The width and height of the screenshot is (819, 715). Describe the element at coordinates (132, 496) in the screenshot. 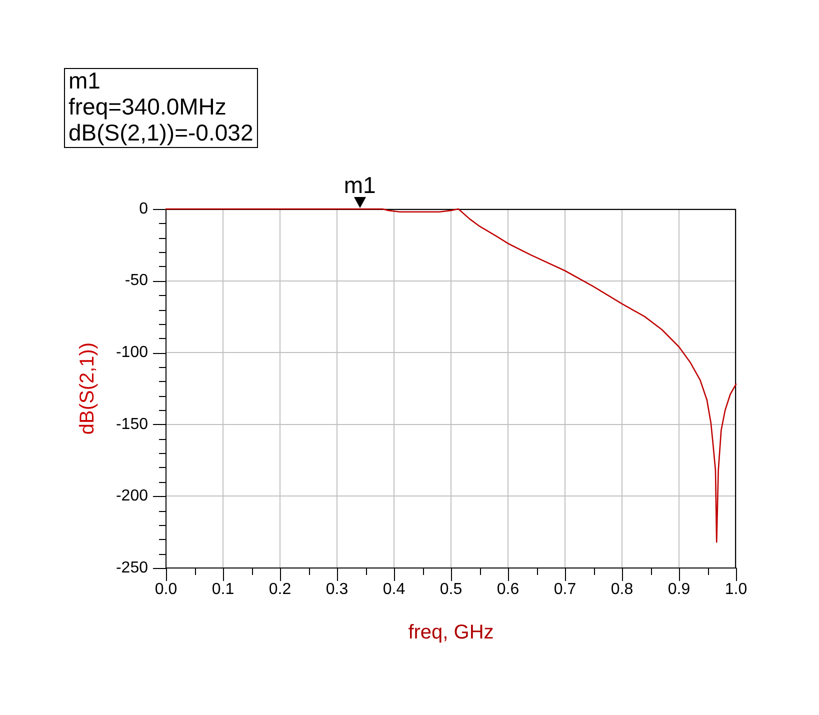

I see `y-tick-label: -200` at that location.